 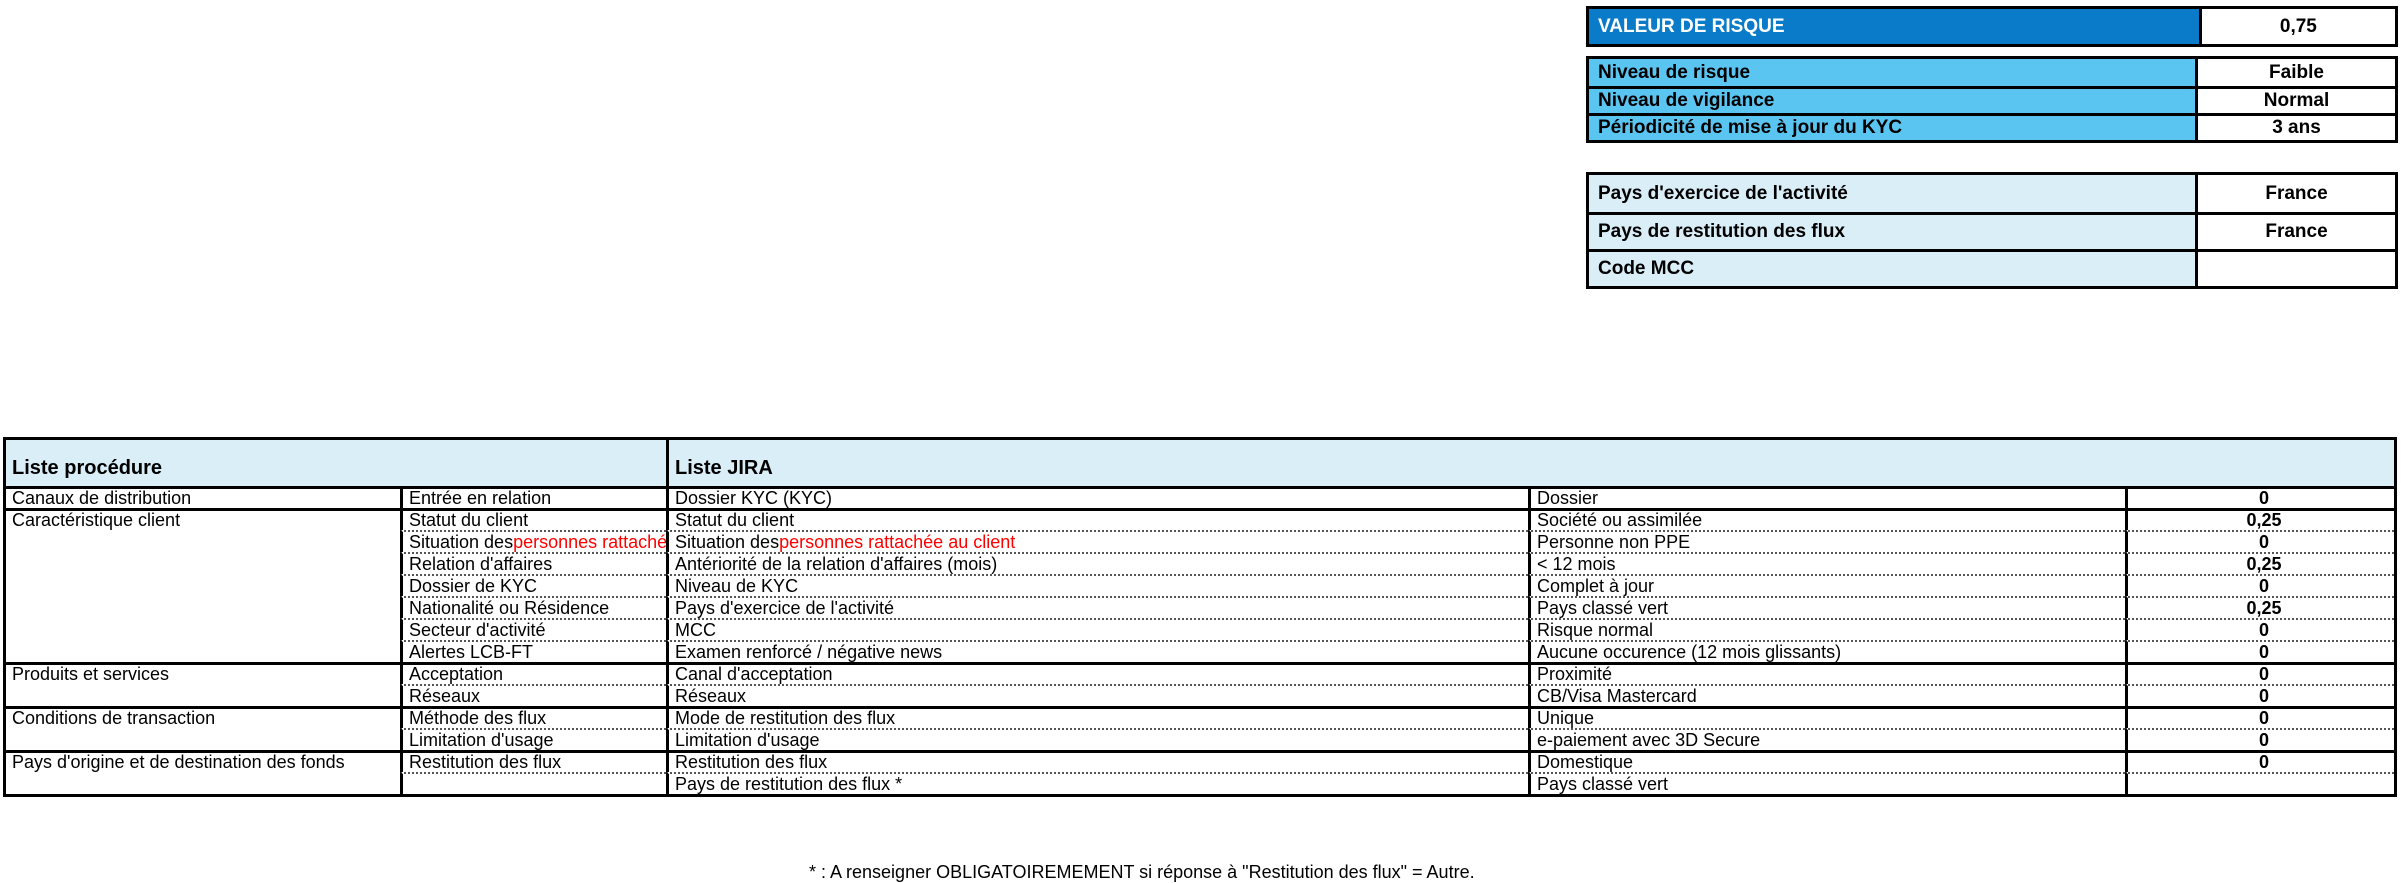 I want to click on flow-country-label: Pays de restitution des flux, so click(x=1892, y=232).